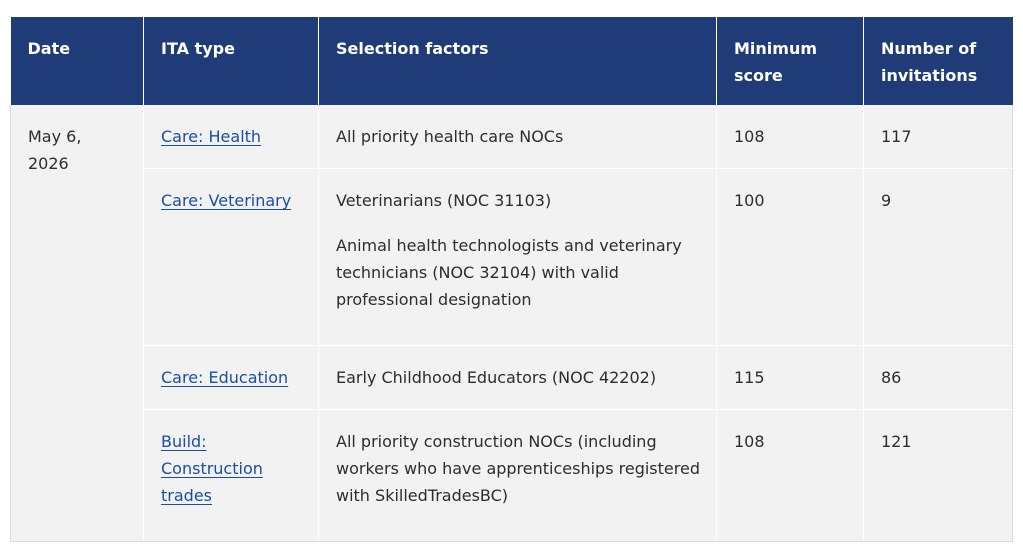 The image size is (1023, 558). I want to click on invitations-cell: 121, so click(938, 475).